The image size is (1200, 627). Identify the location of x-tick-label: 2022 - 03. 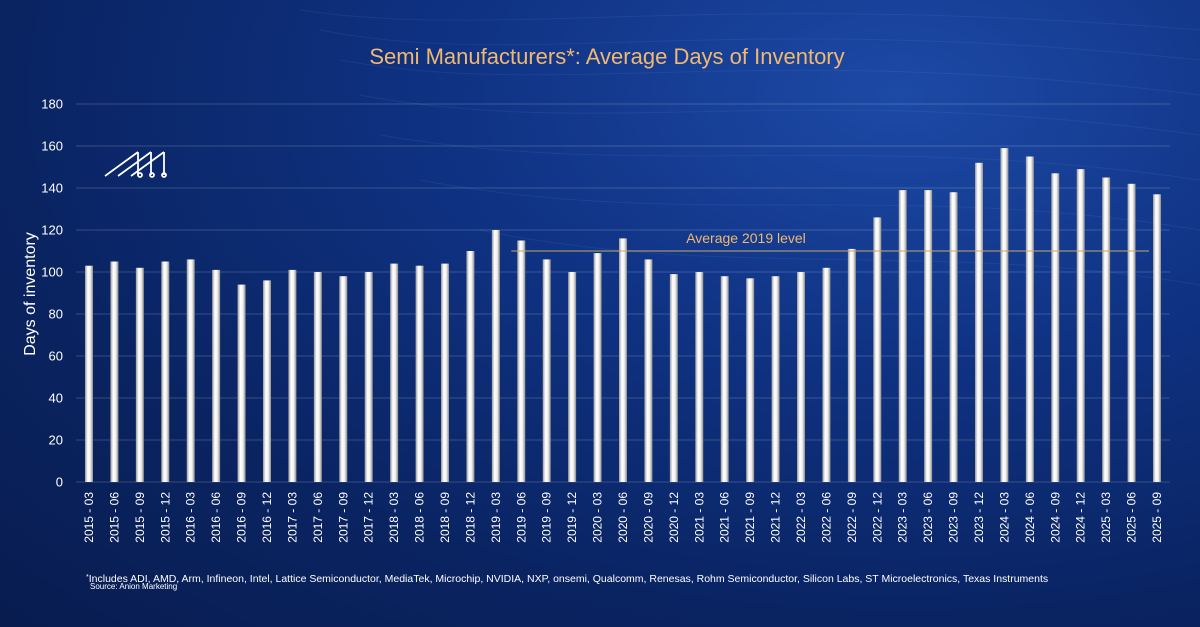
(801, 517).